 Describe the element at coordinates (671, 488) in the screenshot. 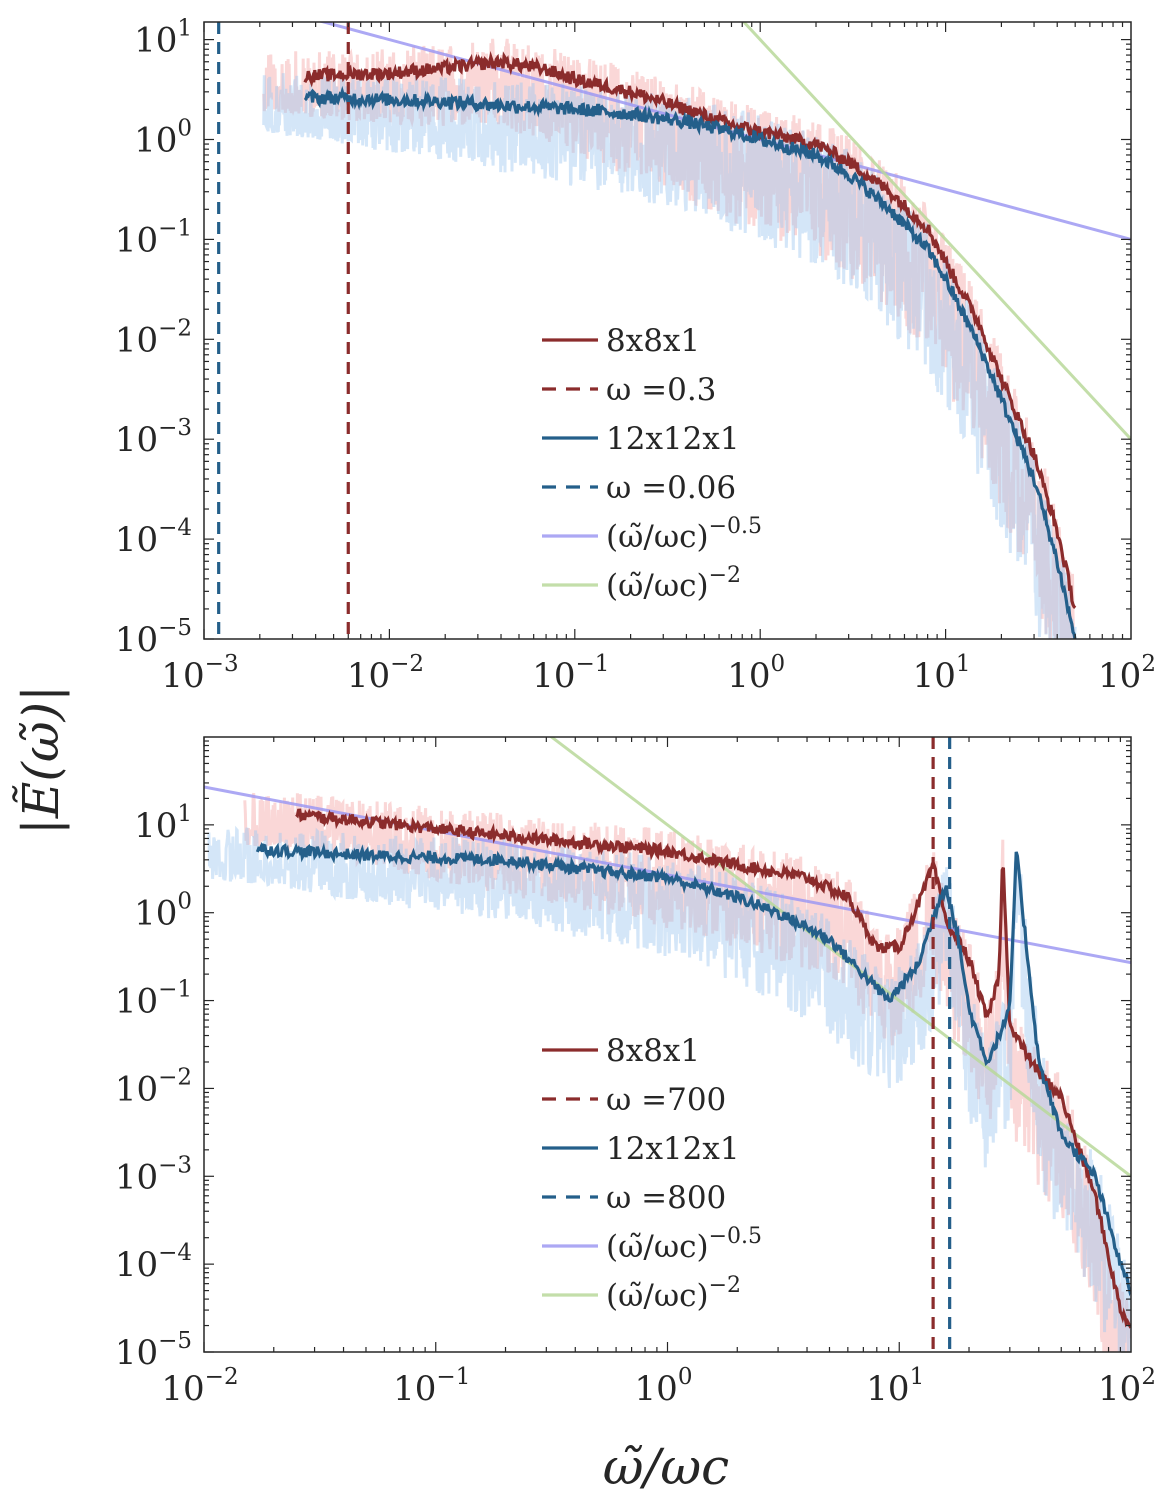

I see `legend-label: ω =0.06` at that location.